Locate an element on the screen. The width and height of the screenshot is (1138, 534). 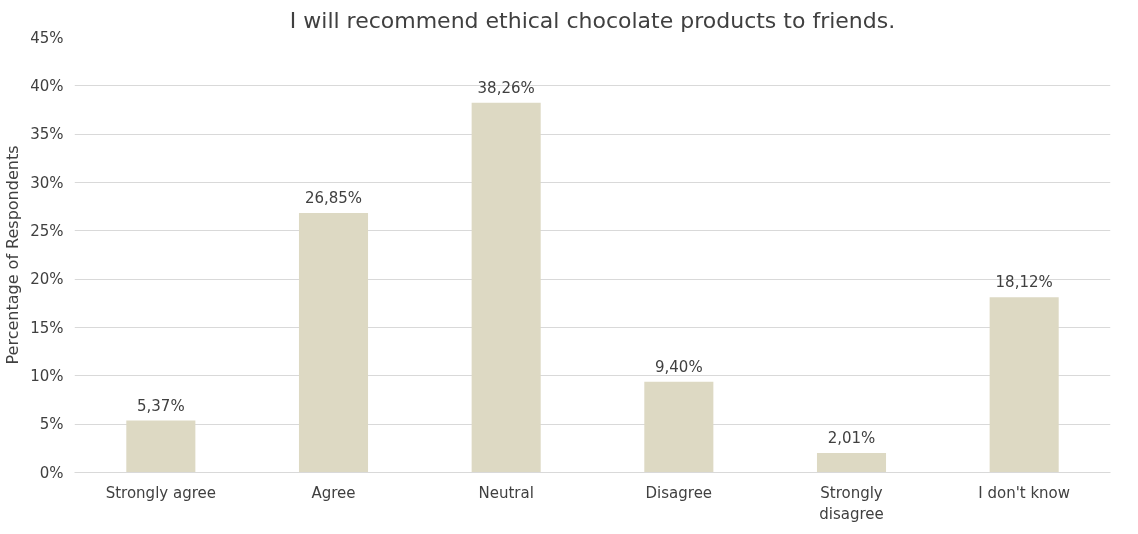
y-tick-label: 0% is located at coordinates (51, 472).